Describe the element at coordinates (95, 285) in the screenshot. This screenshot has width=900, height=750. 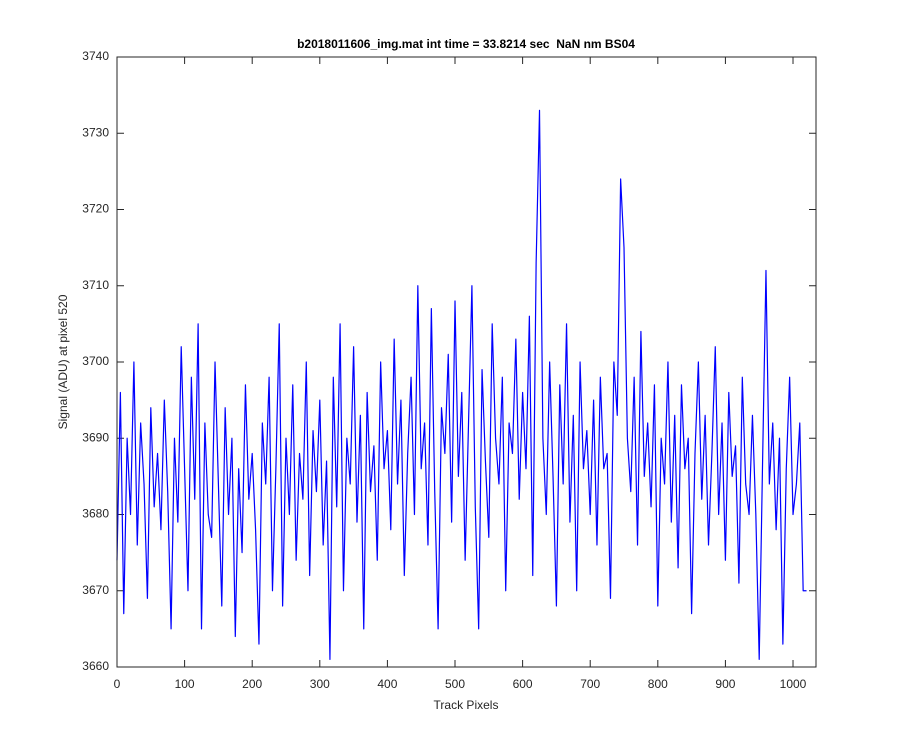
I see `y-tick-label: 3710` at that location.